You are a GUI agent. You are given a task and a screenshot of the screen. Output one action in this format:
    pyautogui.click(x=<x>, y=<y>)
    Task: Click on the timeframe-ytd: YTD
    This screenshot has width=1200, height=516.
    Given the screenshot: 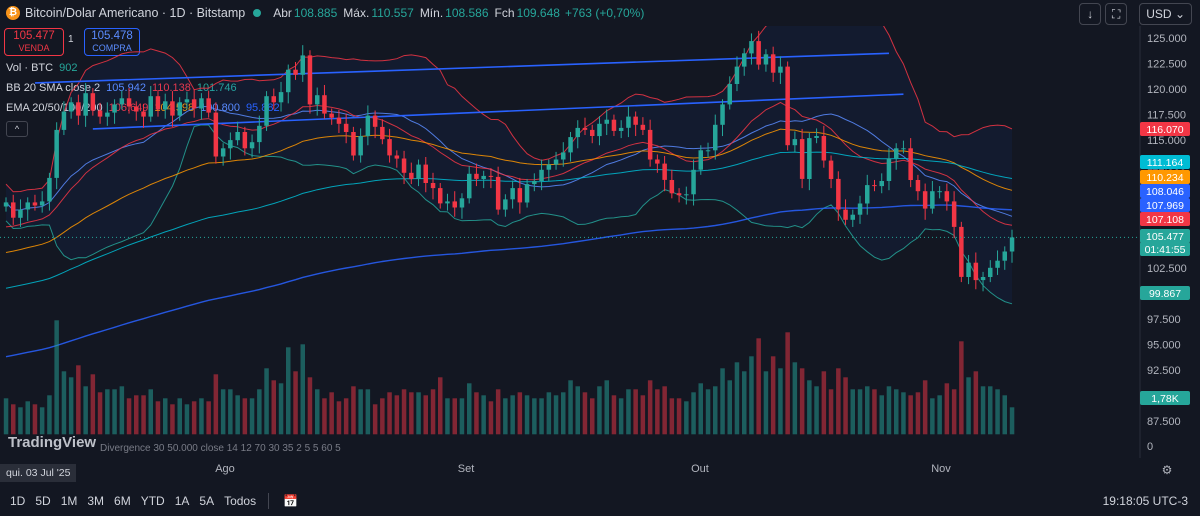 What is the action you would take?
    pyautogui.click(x=152, y=501)
    